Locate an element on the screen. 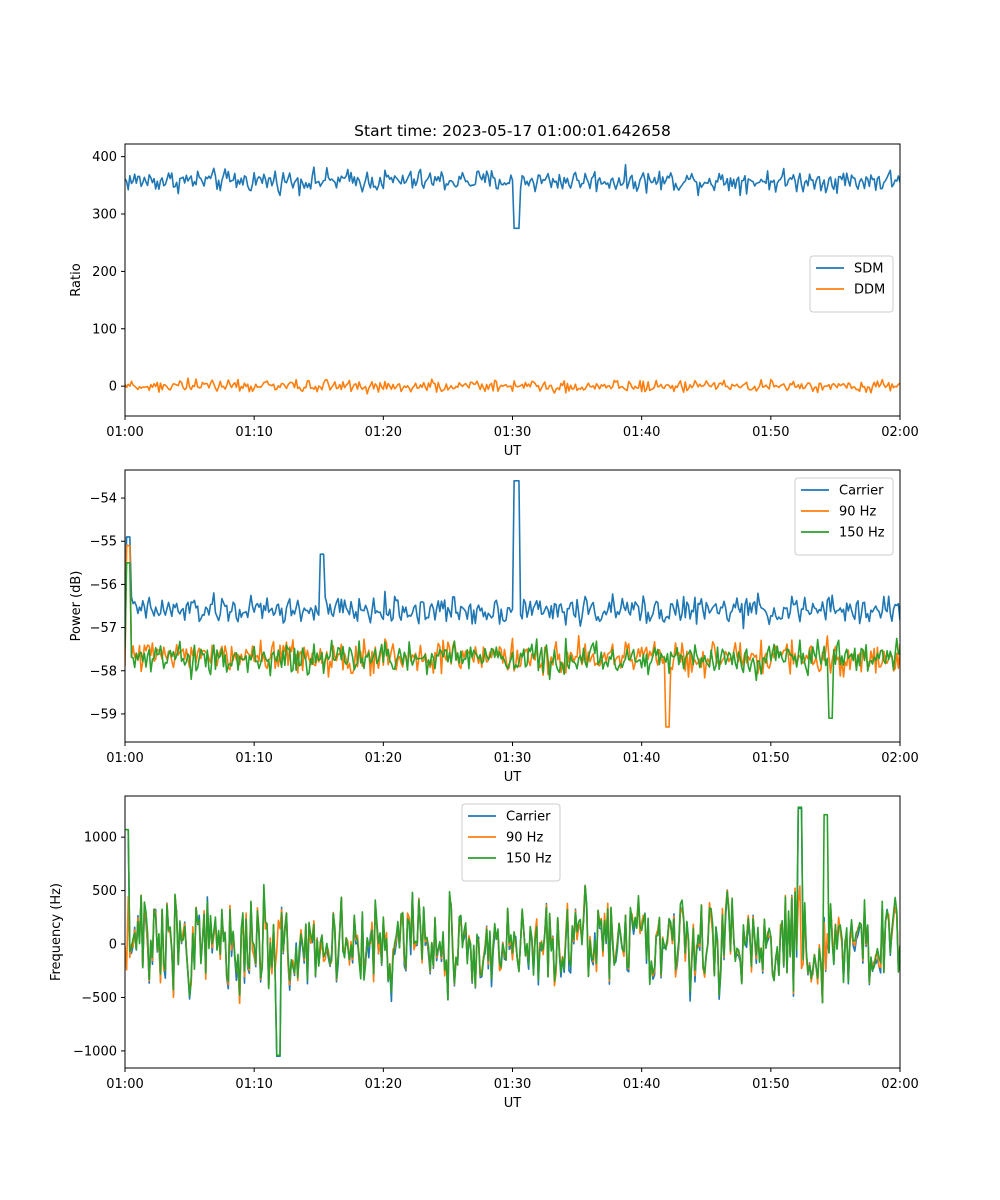  y-tick-label: −57 is located at coordinates (103, 628).